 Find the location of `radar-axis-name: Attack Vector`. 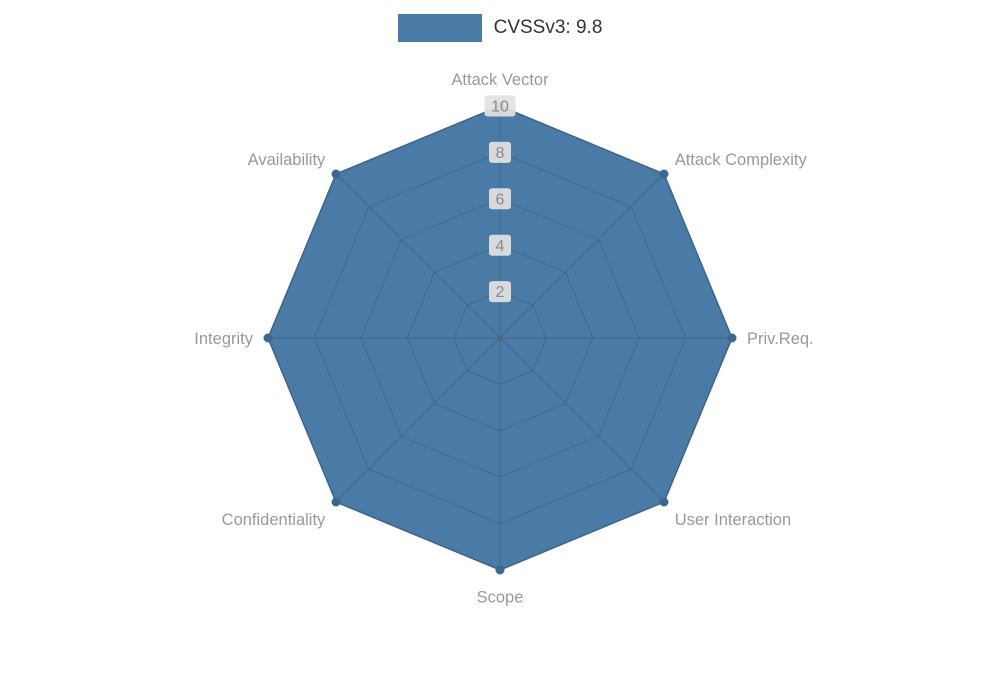

radar-axis-name: Attack Vector is located at coordinates (500, 80).